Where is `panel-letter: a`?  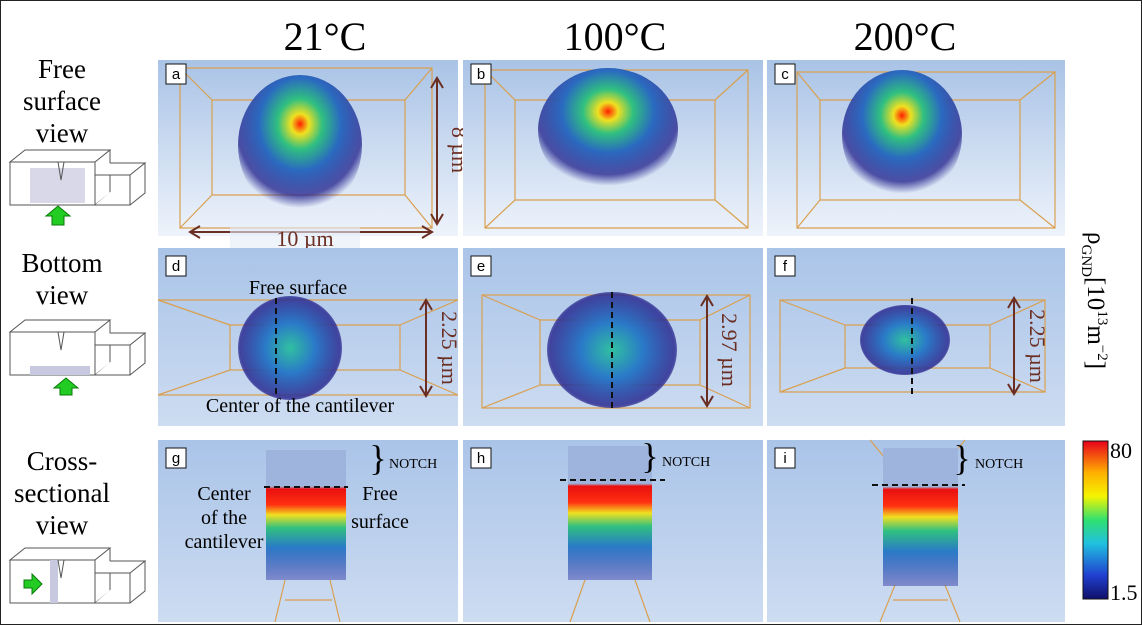
panel-letter: a is located at coordinates (176, 74).